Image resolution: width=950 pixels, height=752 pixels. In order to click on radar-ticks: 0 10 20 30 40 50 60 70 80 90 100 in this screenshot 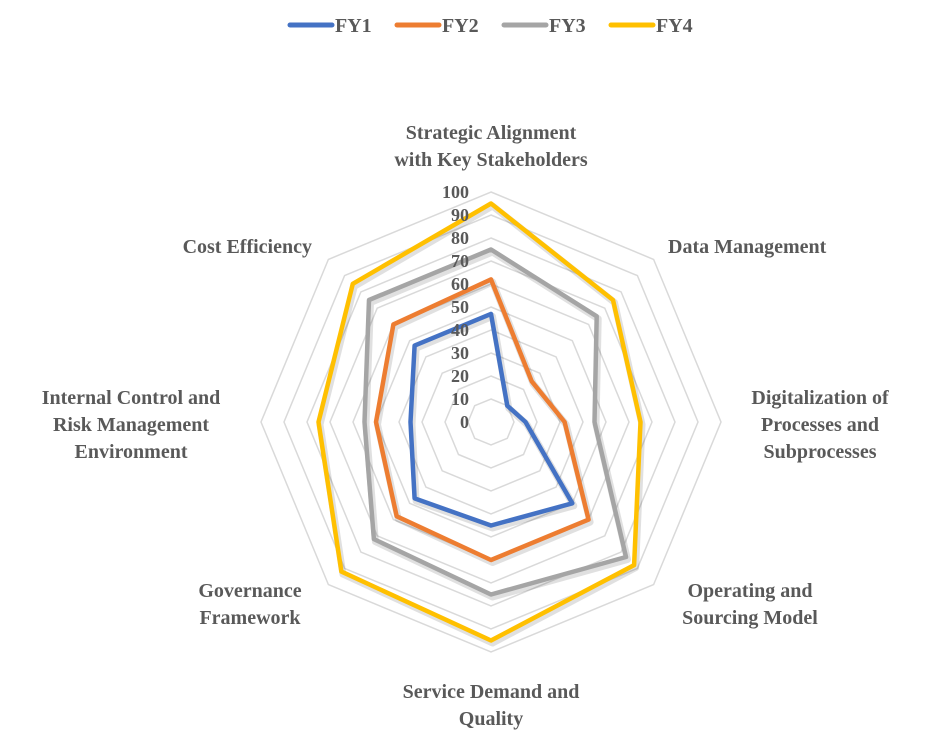, I will do `click(455, 307)`.